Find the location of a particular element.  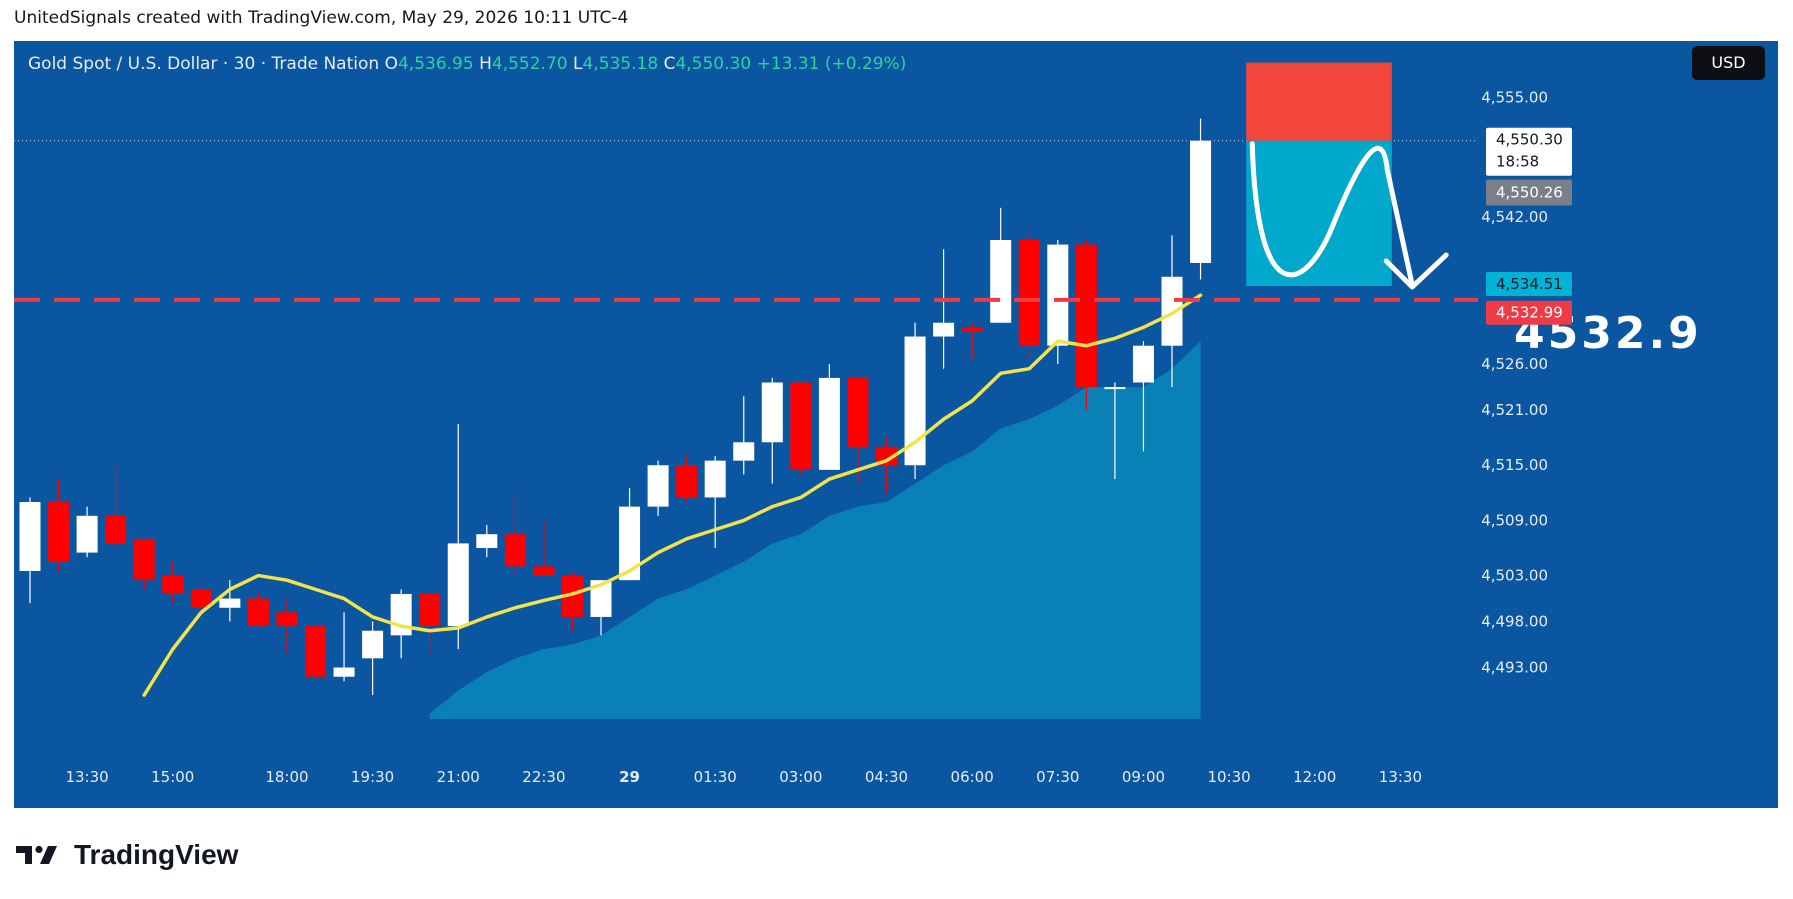

x-tick-label: 04:30 is located at coordinates (886, 777).